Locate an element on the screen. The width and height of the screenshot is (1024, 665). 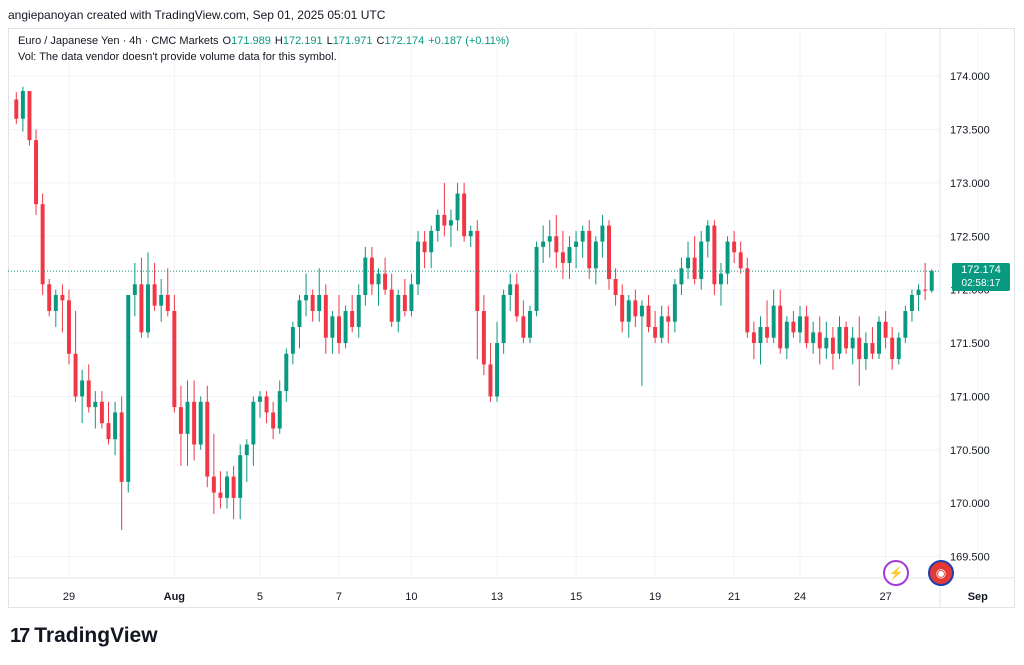
globe-flag-icon: ◉ is located at coordinates (941, 573).